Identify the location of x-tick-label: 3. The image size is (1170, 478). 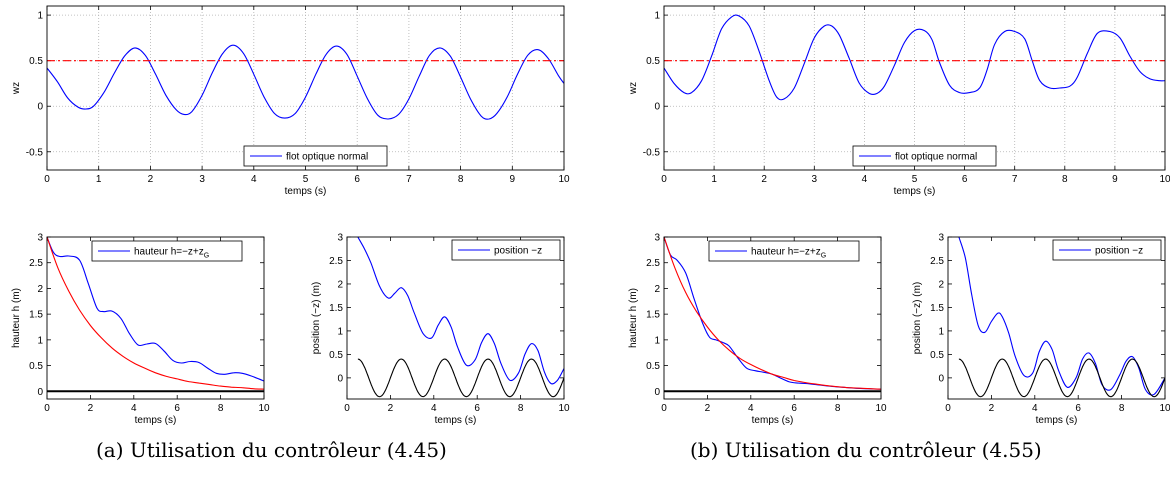
(815, 179).